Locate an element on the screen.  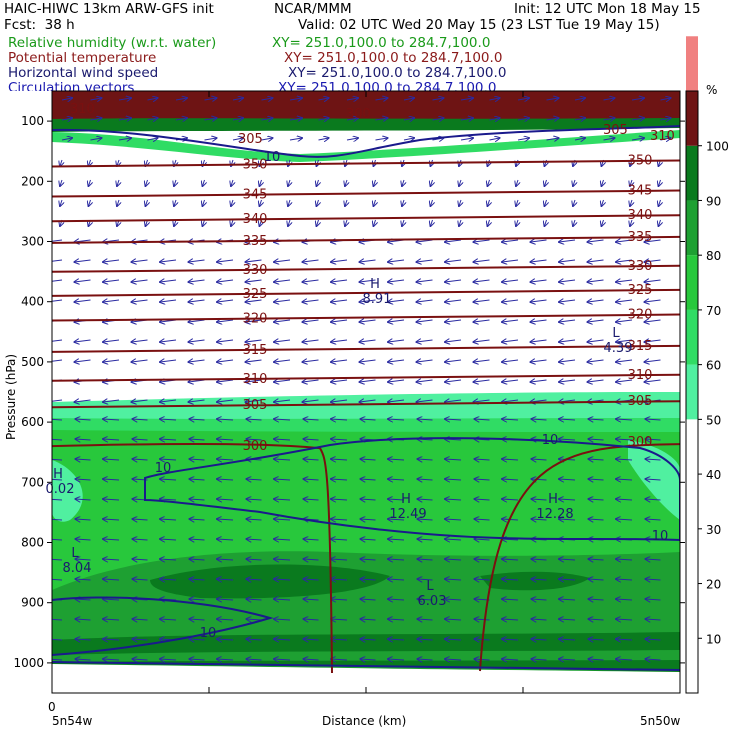
y-tick-label: 700 is located at coordinates (32, 482).